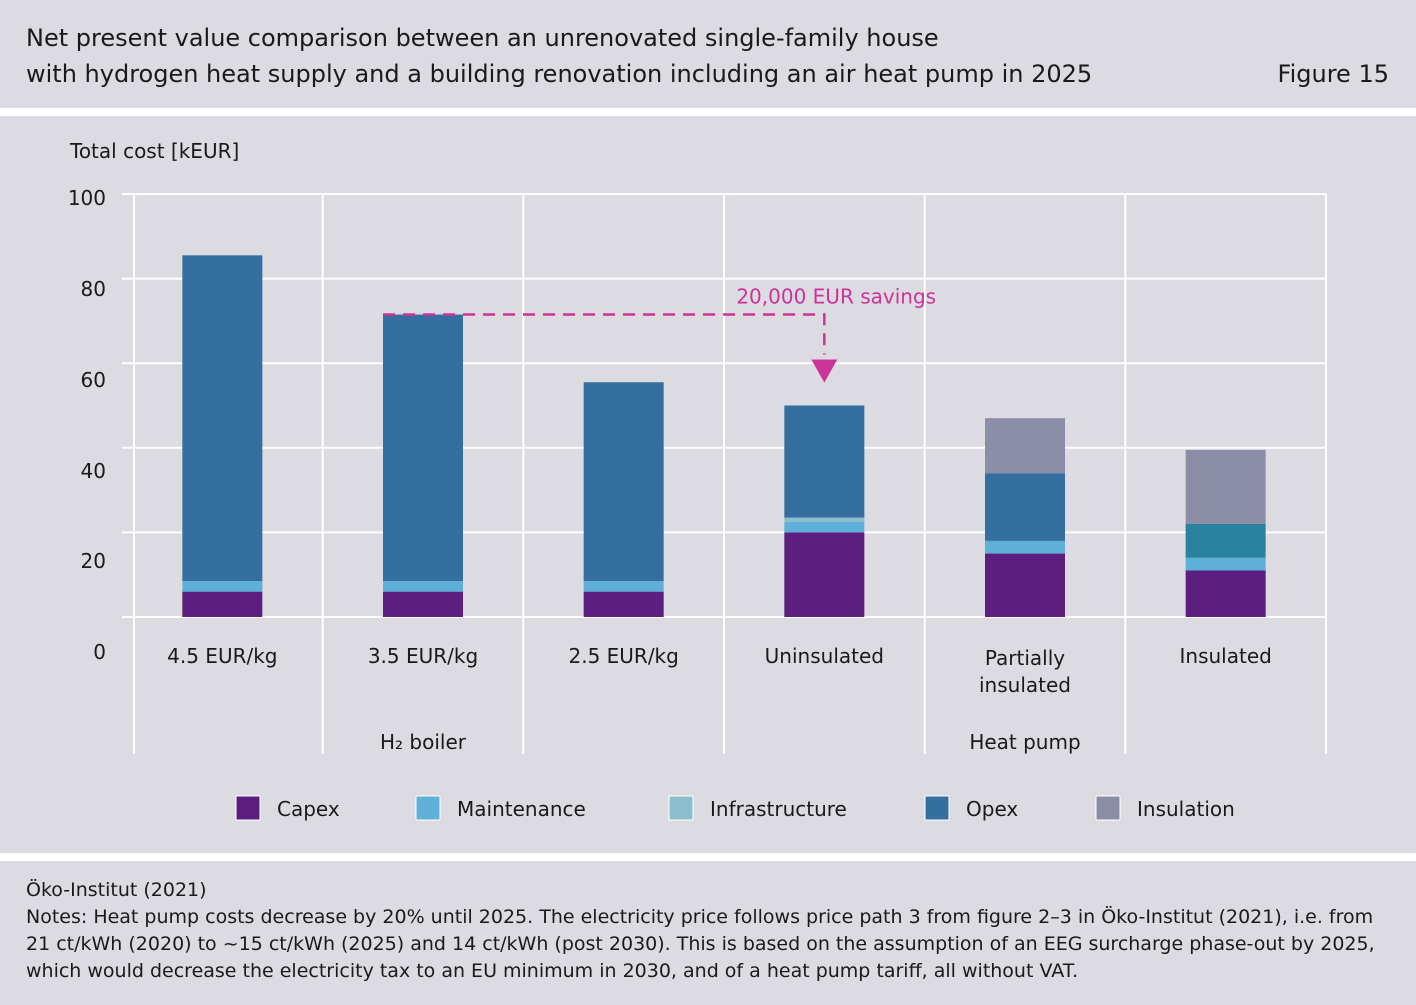 The height and width of the screenshot is (1005, 1416). Describe the element at coordinates (1333, 74) in the screenshot. I see `figure-label: Figure 15` at that location.